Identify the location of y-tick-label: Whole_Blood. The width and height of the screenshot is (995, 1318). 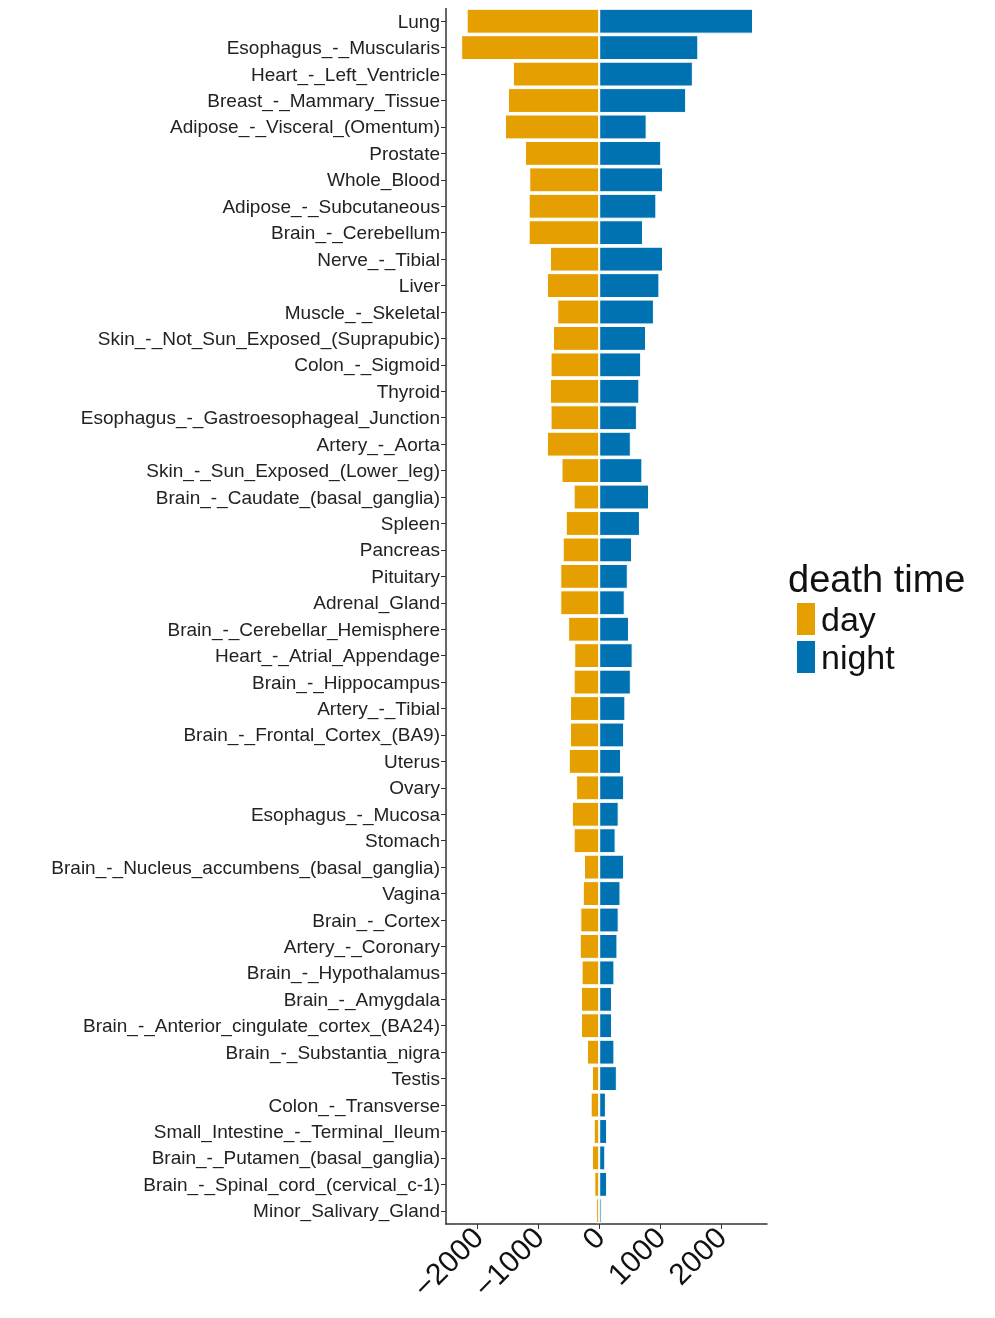
(383, 180).